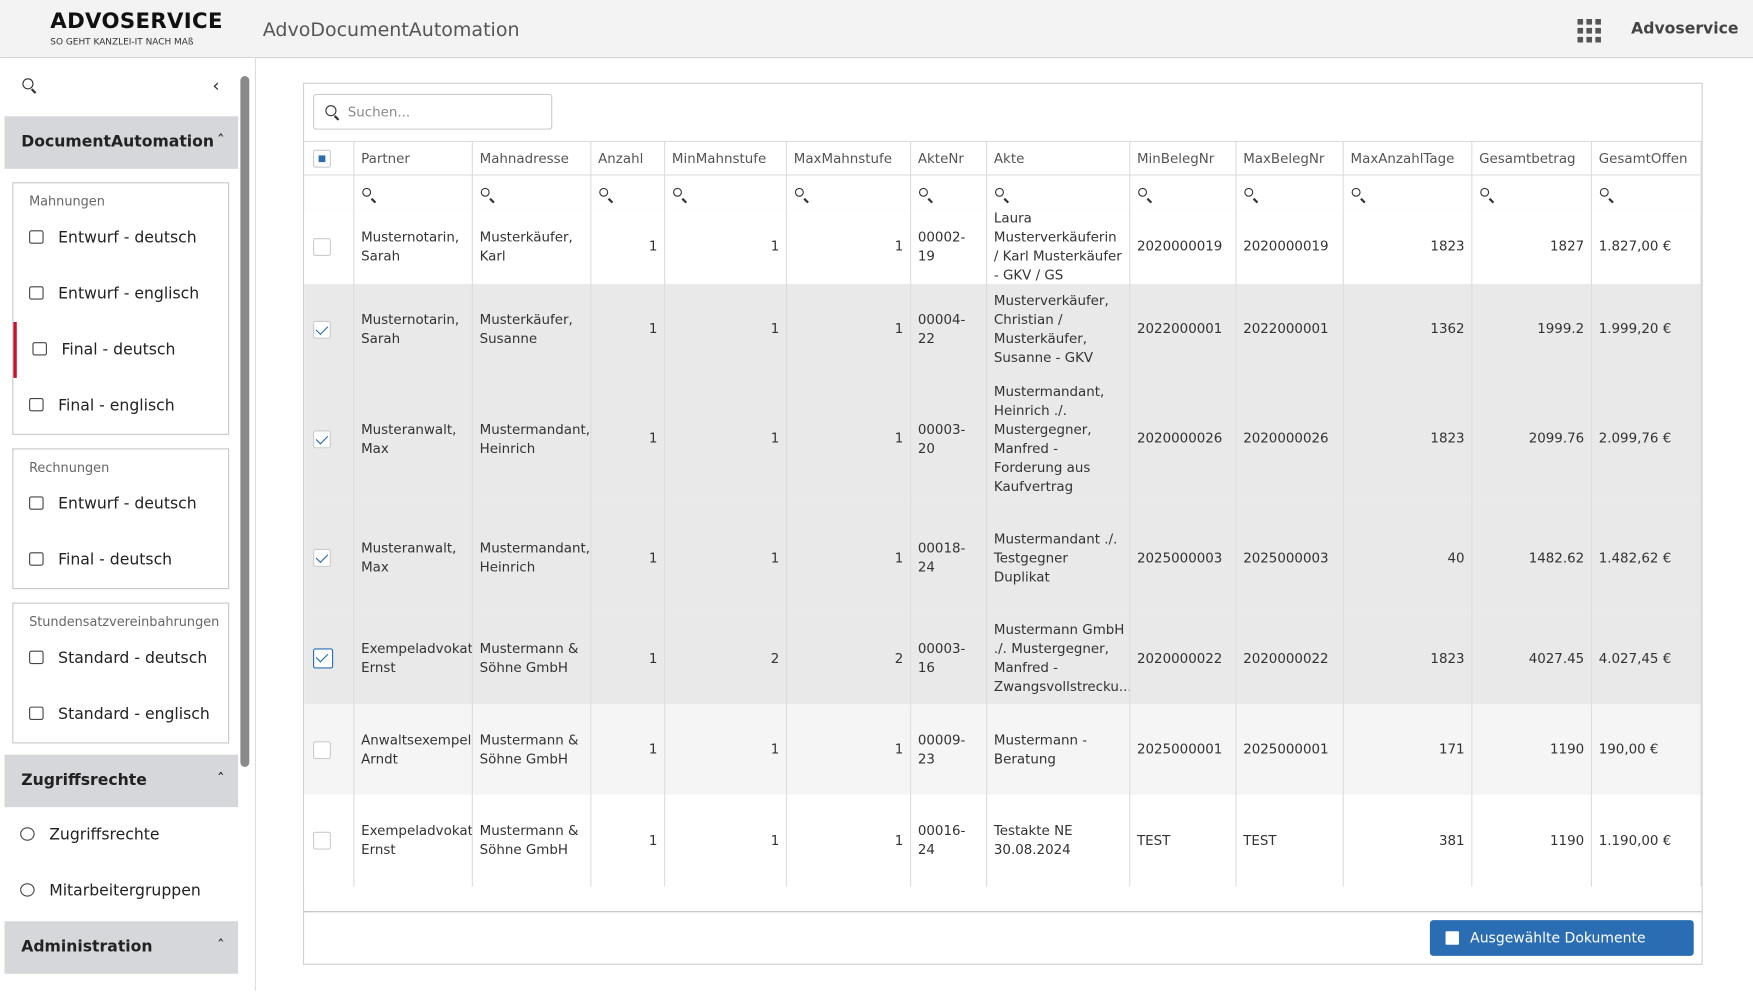 The height and width of the screenshot is (992, 1753). What do you see at coordinates (628, 158) in the screenshot?
I see `column-header: Anzahl` at bounding box center [628, 158].